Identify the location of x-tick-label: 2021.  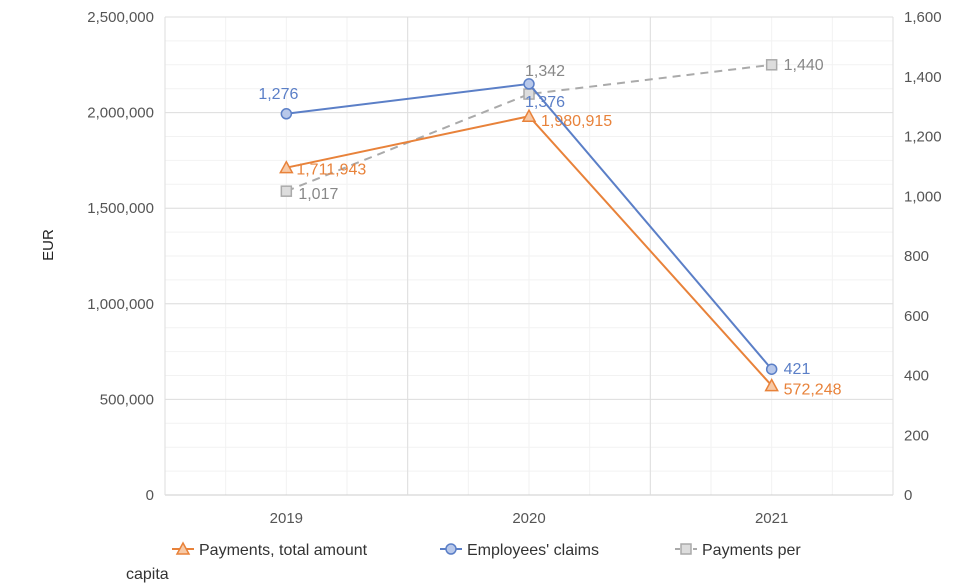
(771, 518).